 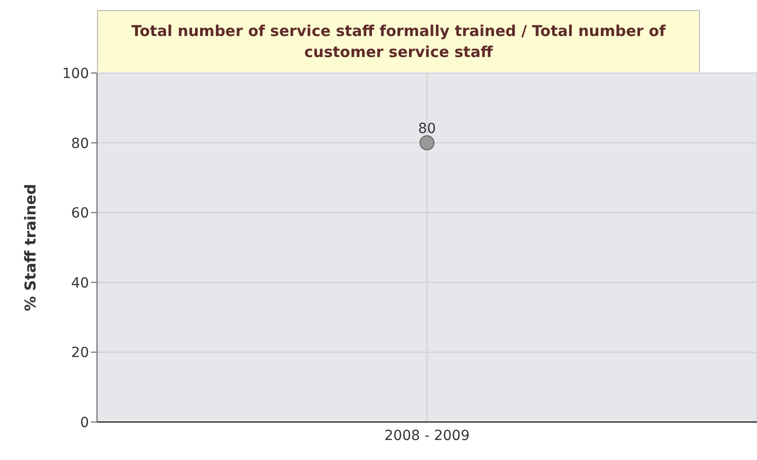 I want to click on chart-title: Total number of service staff formally trained / Total number of customer service staff, so click(x=398, y=41).